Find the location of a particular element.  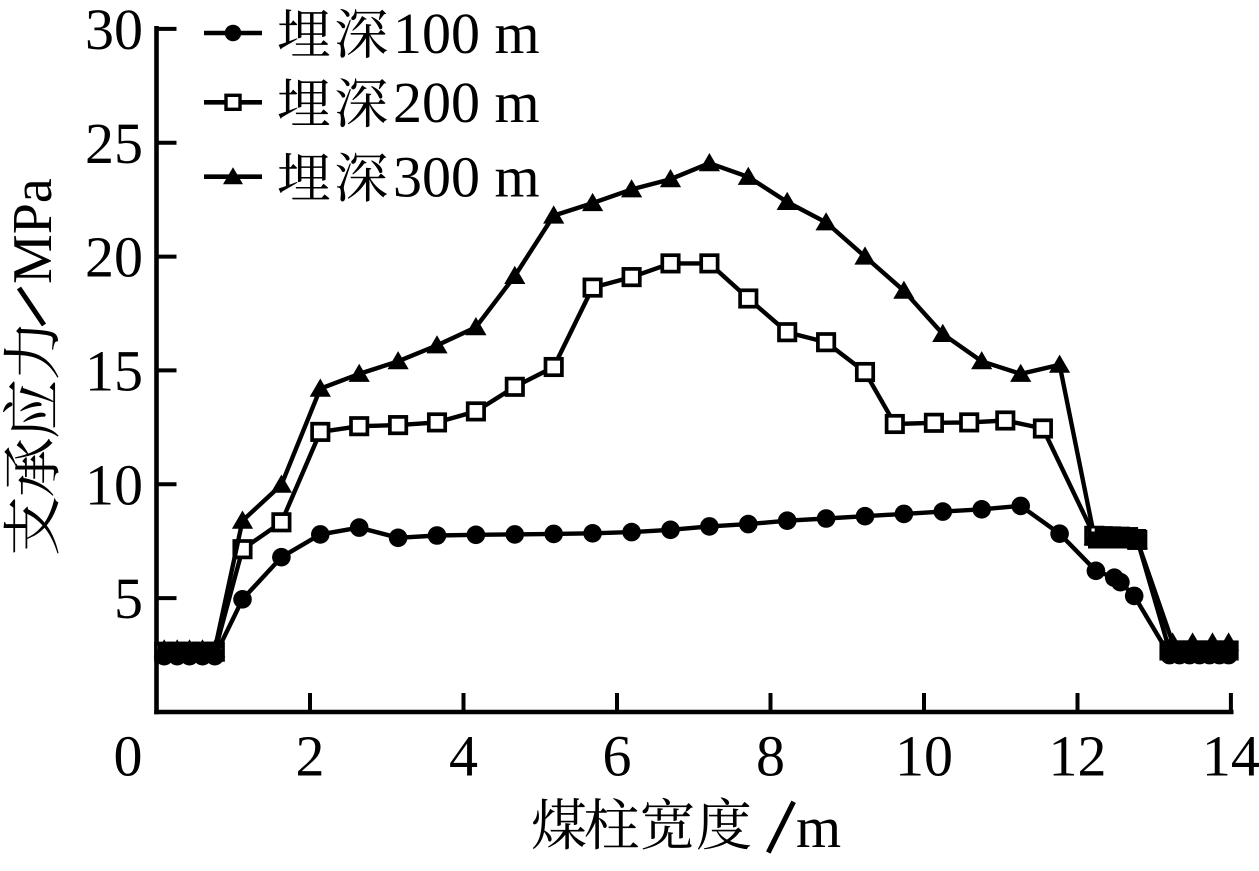

svg-text: 6 is located at coordinates (617, 756).